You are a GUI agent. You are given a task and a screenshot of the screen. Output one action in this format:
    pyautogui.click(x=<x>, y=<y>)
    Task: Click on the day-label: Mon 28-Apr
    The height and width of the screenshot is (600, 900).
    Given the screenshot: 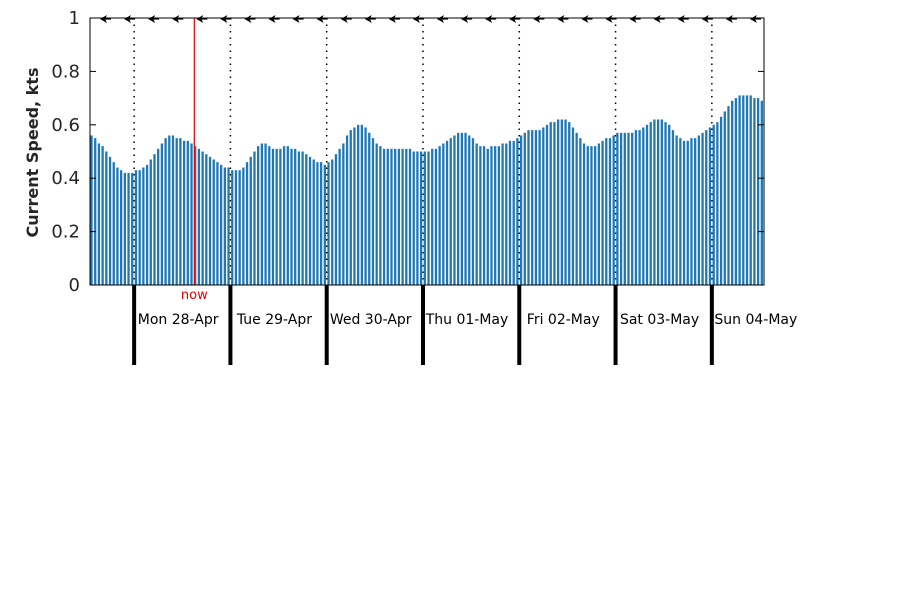 What is the action you would take?
    pyautogui.click(x=178, y=320)
    